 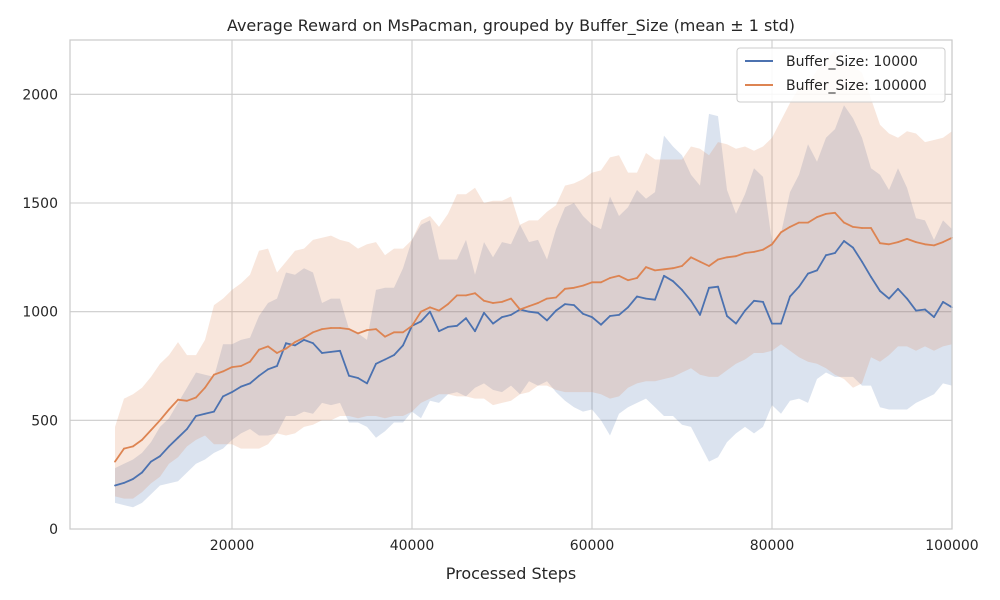 I want to click on x-axis-title: Processed Steps, so click(x=511, y=573).